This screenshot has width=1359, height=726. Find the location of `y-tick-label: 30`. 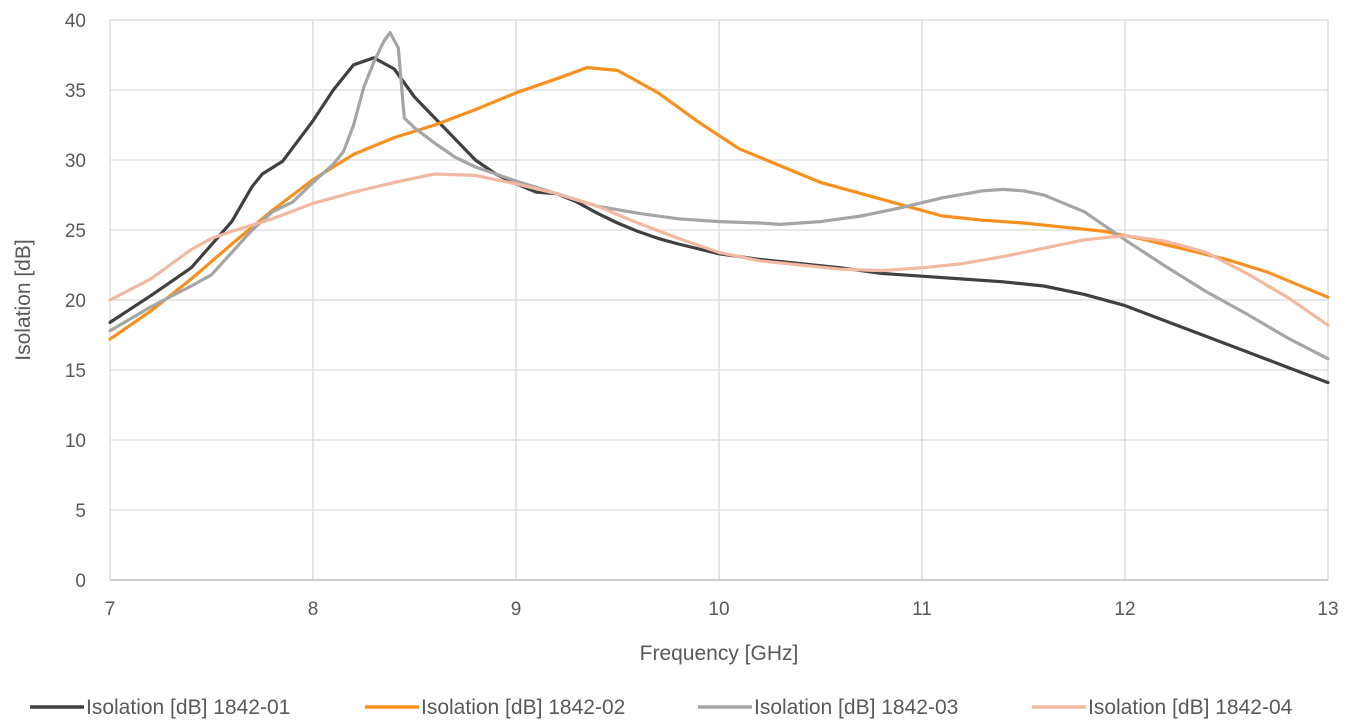

y-tick-label: 30 is located at coordinates (75, 161).